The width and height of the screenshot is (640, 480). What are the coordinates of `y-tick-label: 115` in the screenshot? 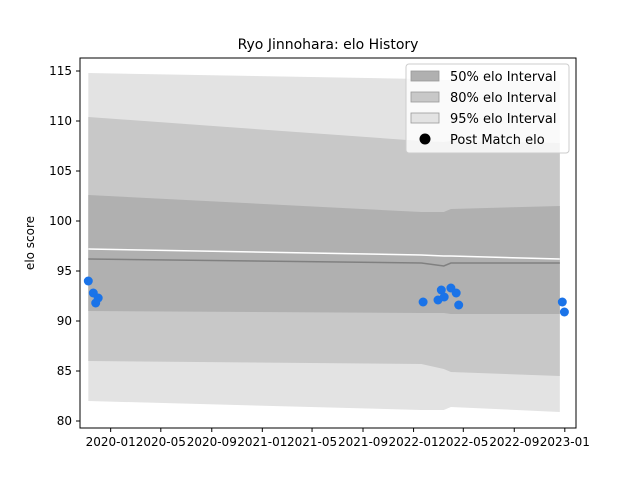 It's located at (60, 71).